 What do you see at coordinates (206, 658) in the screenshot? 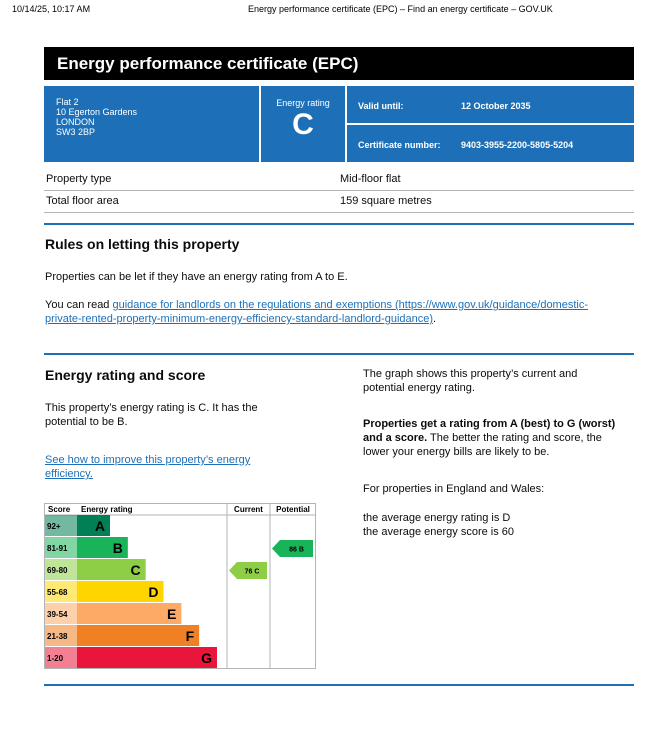
I see `band-letter-G: G` at bounding box center [206, 658].